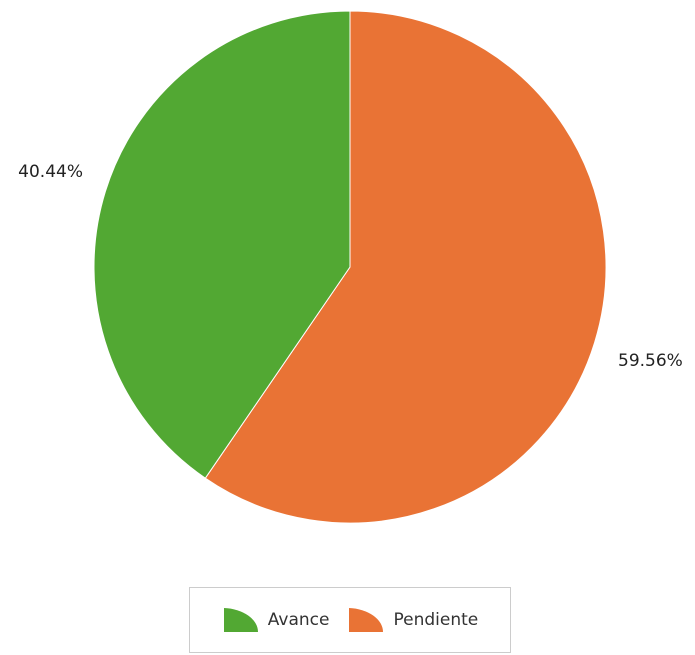 This screenshot has height=655, width=695. What do you see at coordinates (298, 620) in the screenshot?
I see `legend-label-avance: Avance` at bounding box center [298, 620].